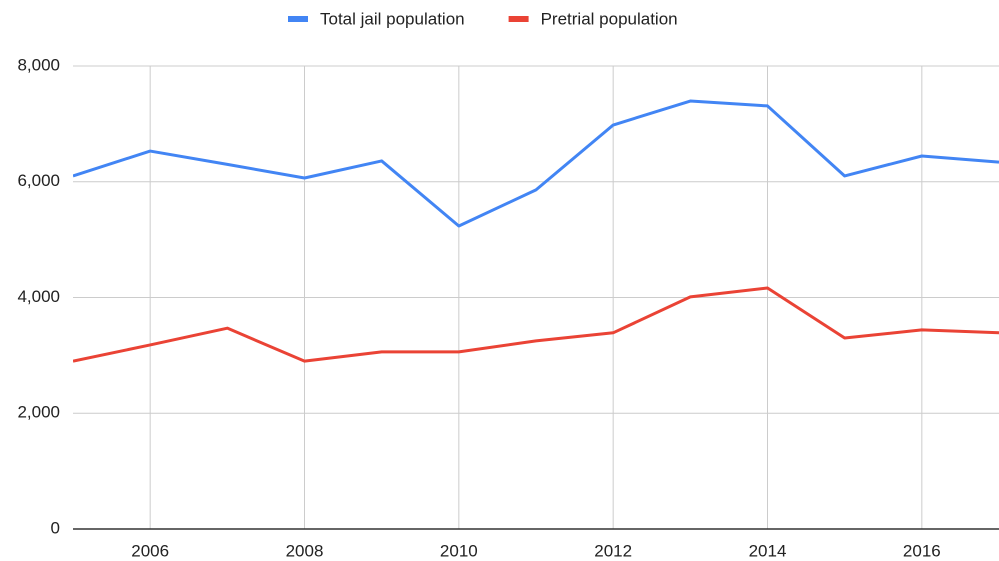 This screenshot has height=561, width=999. Describe the element at coordinates (536, 324) in the screenshot. I see `series-line` at that location.